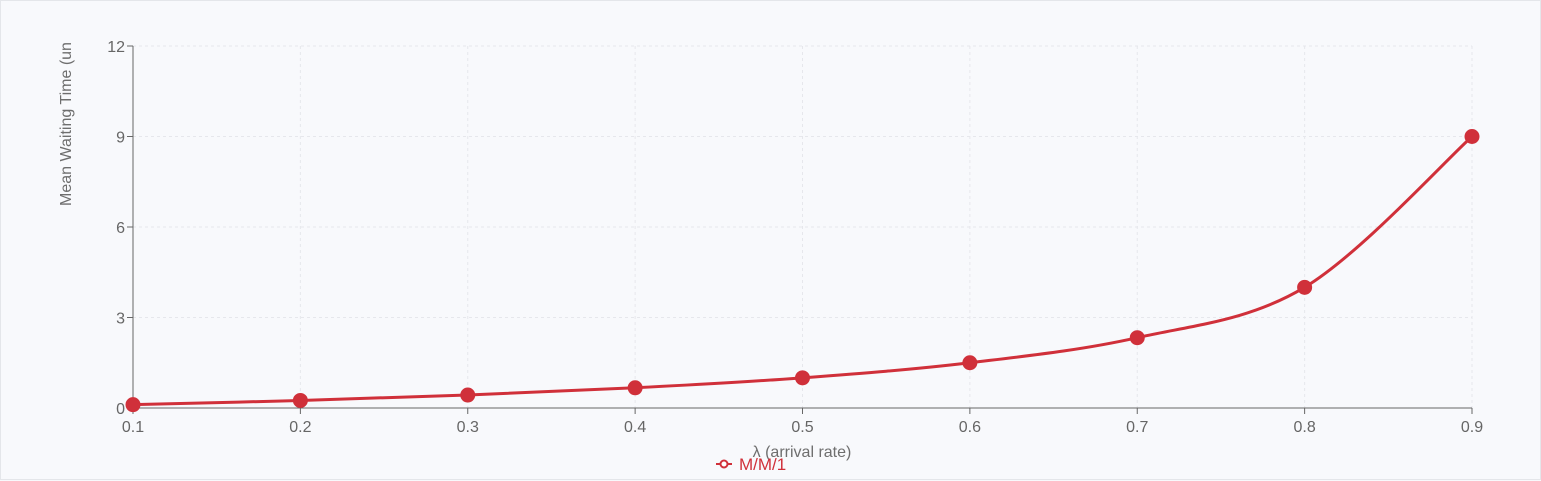 This screenshot has width=1541, height=481. What do you see at coordinates (1137, 427) in the screenshot?
I see `x-tick-label: 0.7` at bounding box center [1137, 427].